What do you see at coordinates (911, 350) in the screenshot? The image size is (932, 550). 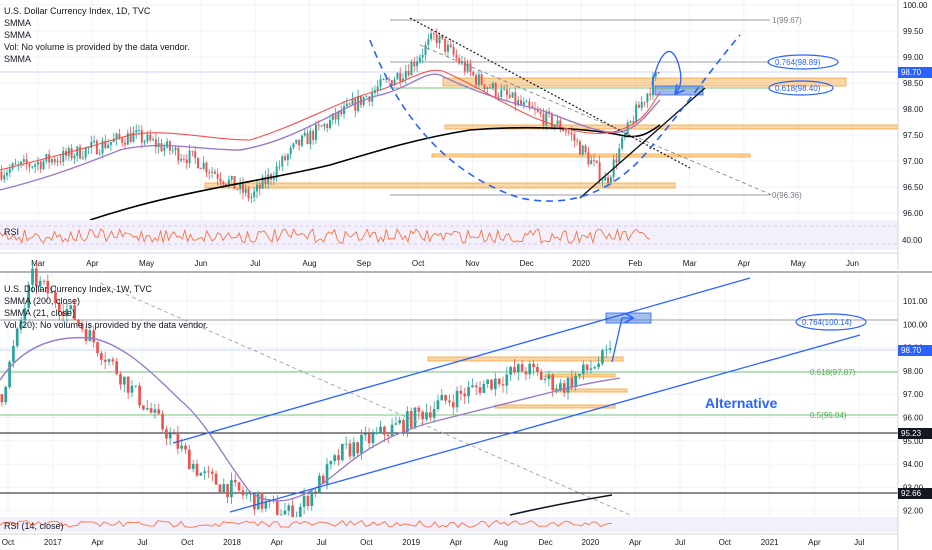 I see `bottom-price-tag-1-label: 98.70` at bounding box center [911, 350].